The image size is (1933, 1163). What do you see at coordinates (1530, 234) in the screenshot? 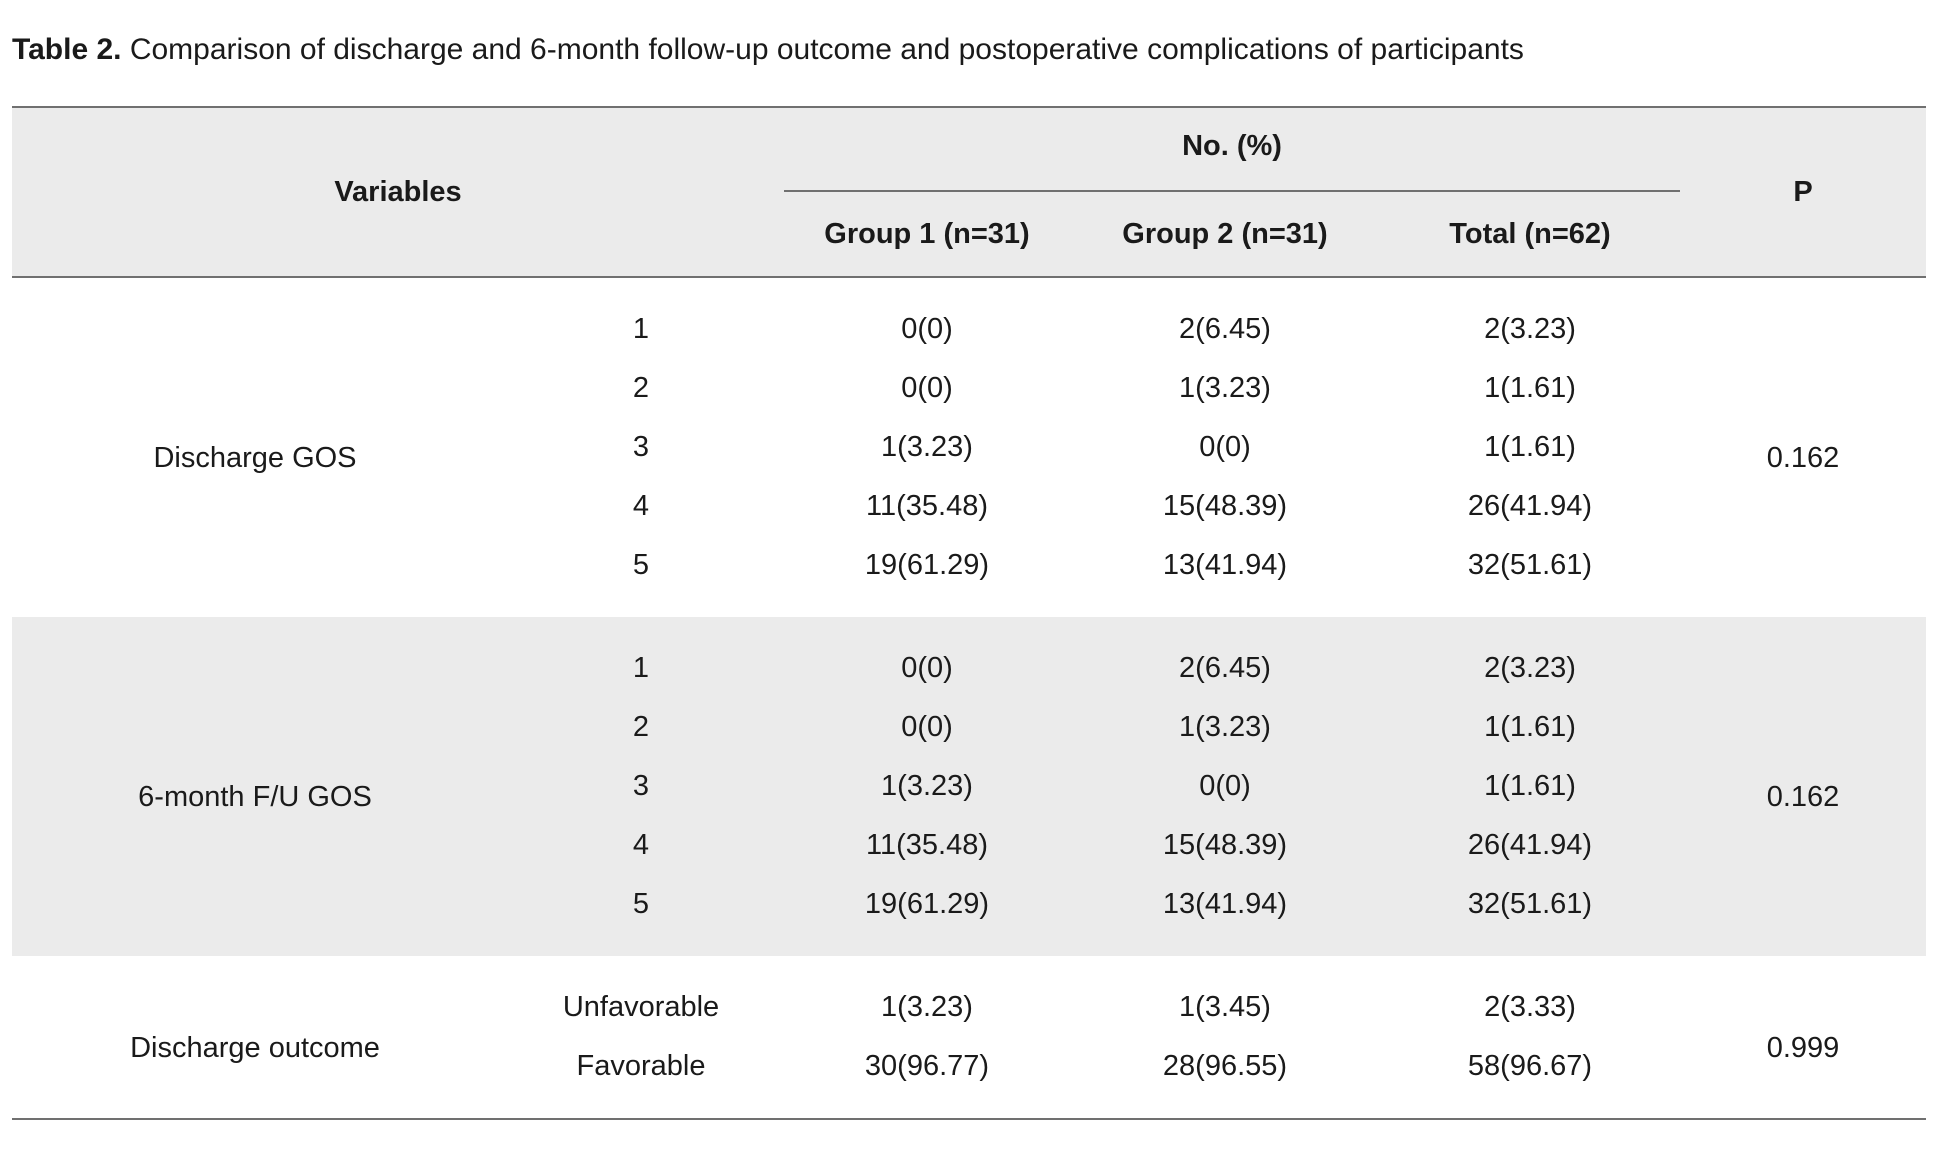
I see `header-total: Total (n=62)` at bounding box center [1530, 234].